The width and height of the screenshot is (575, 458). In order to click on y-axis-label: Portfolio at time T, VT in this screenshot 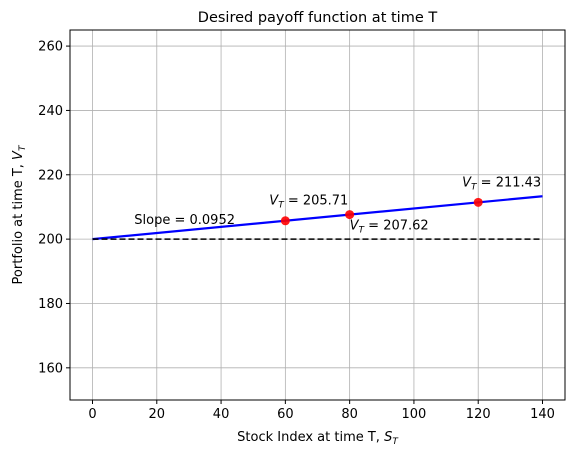, I will do `click(19, 214)`.